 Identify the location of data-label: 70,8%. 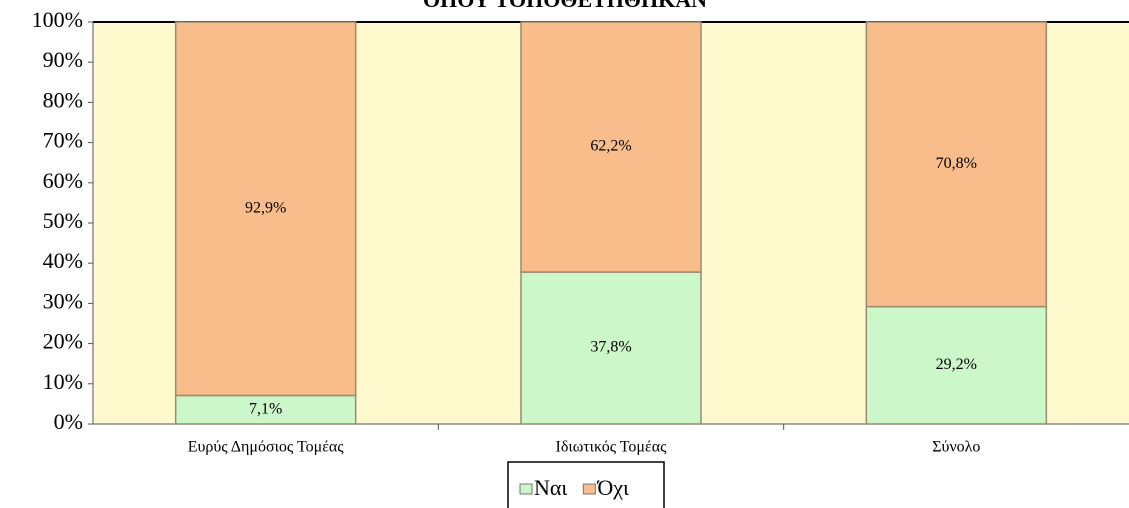
(956, 163).